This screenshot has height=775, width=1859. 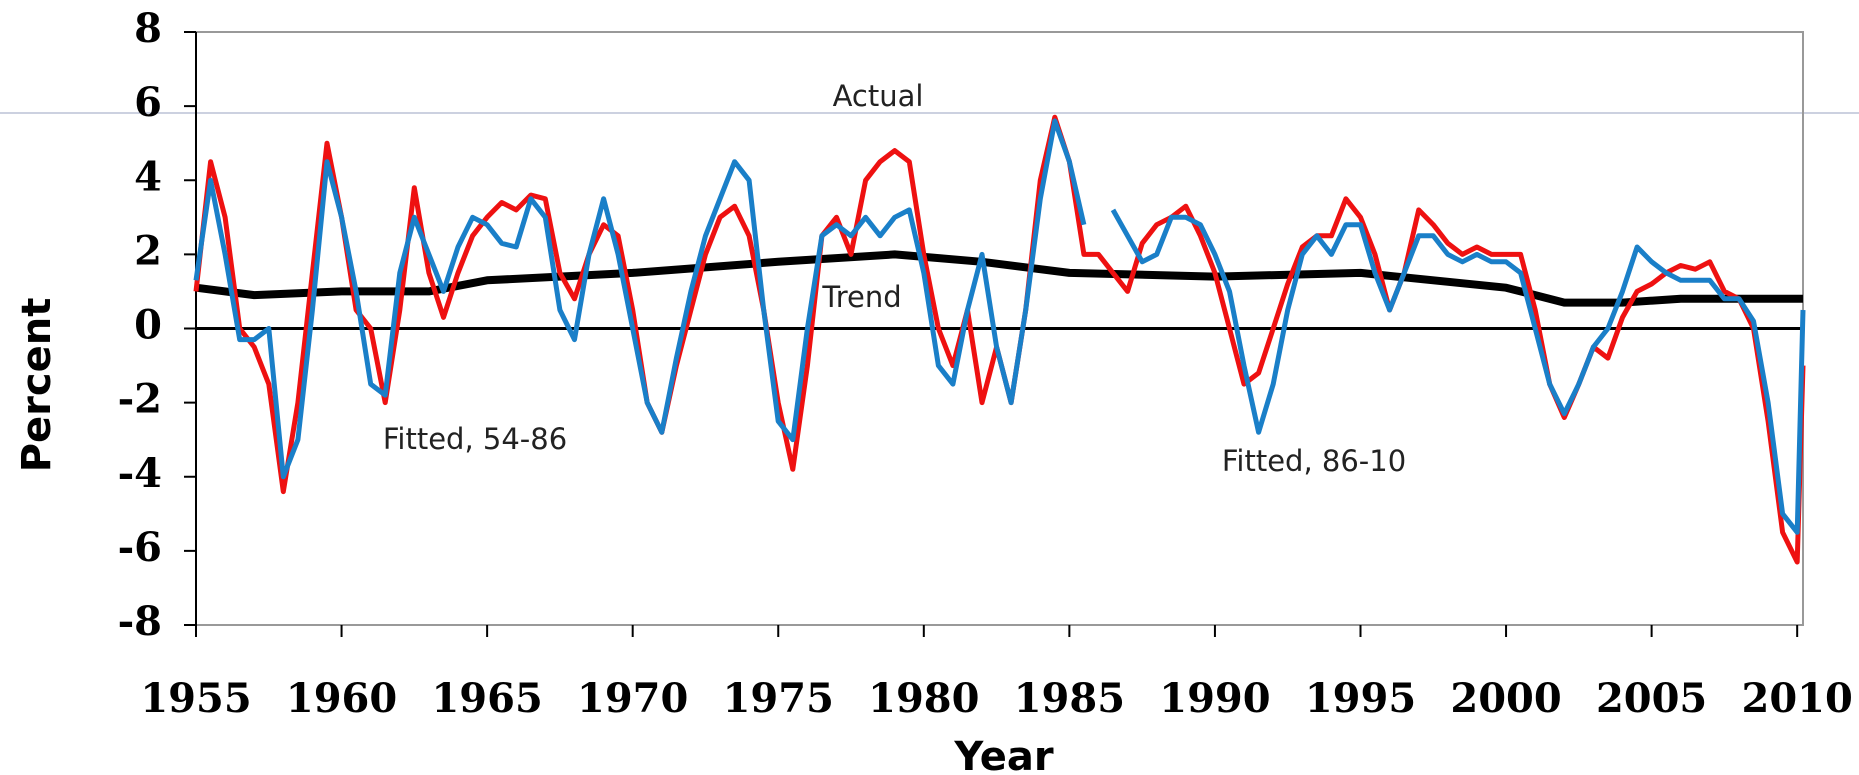 What do you see at coordinates (778, 698) in the screenshot?
I see `x-tick-label: 1975` at bounding box center [778, 698].